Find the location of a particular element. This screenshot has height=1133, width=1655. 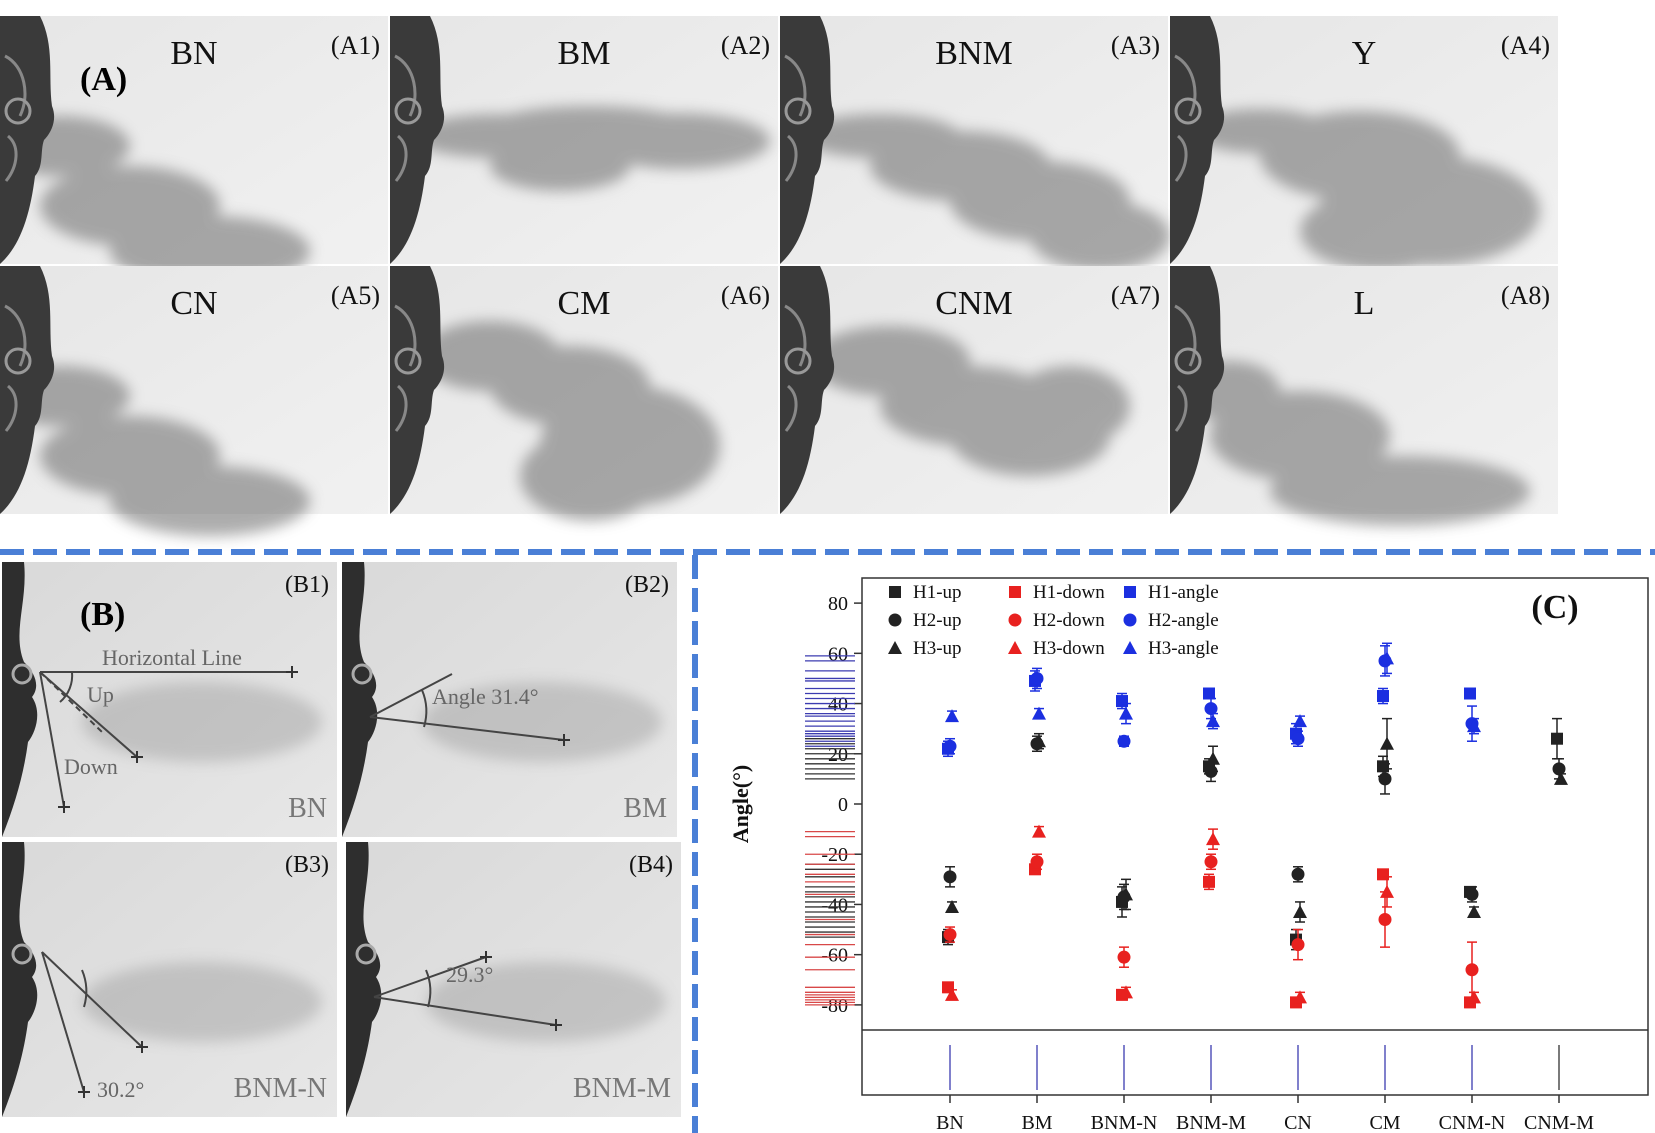

y-tick-label: -40 is located at coordinates (834, 905).